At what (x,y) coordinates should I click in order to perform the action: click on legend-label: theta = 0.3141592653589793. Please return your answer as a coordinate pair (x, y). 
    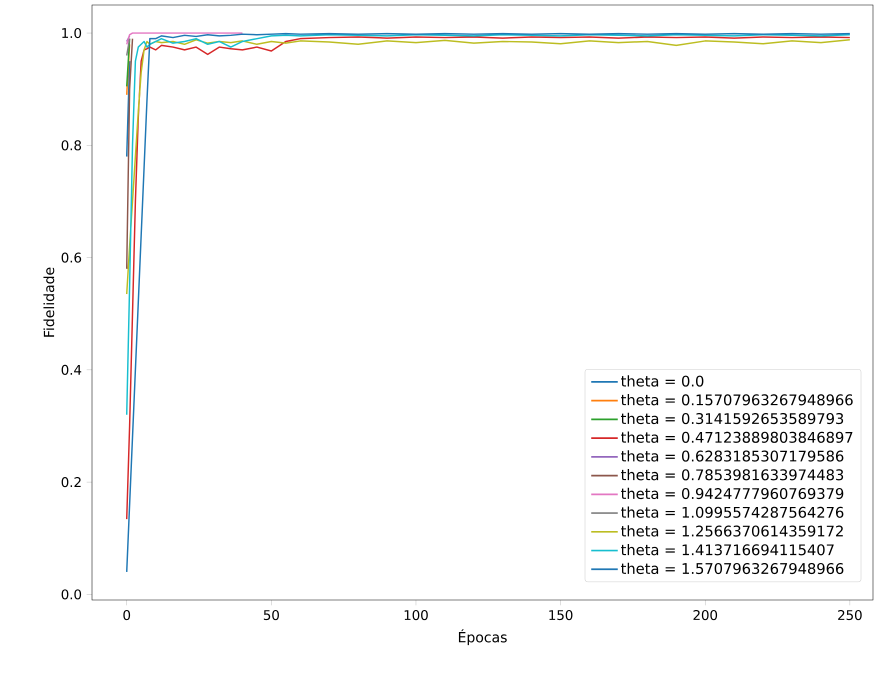
    Looking at the image, I should click on (732, 418).